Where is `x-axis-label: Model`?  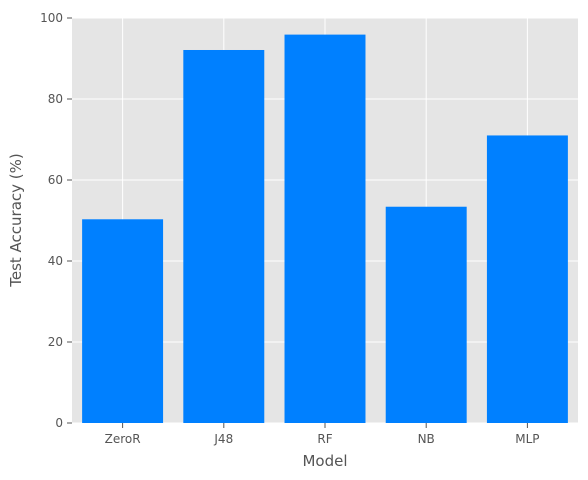
x-axis-label: Model is located at coordinates (324, 461).